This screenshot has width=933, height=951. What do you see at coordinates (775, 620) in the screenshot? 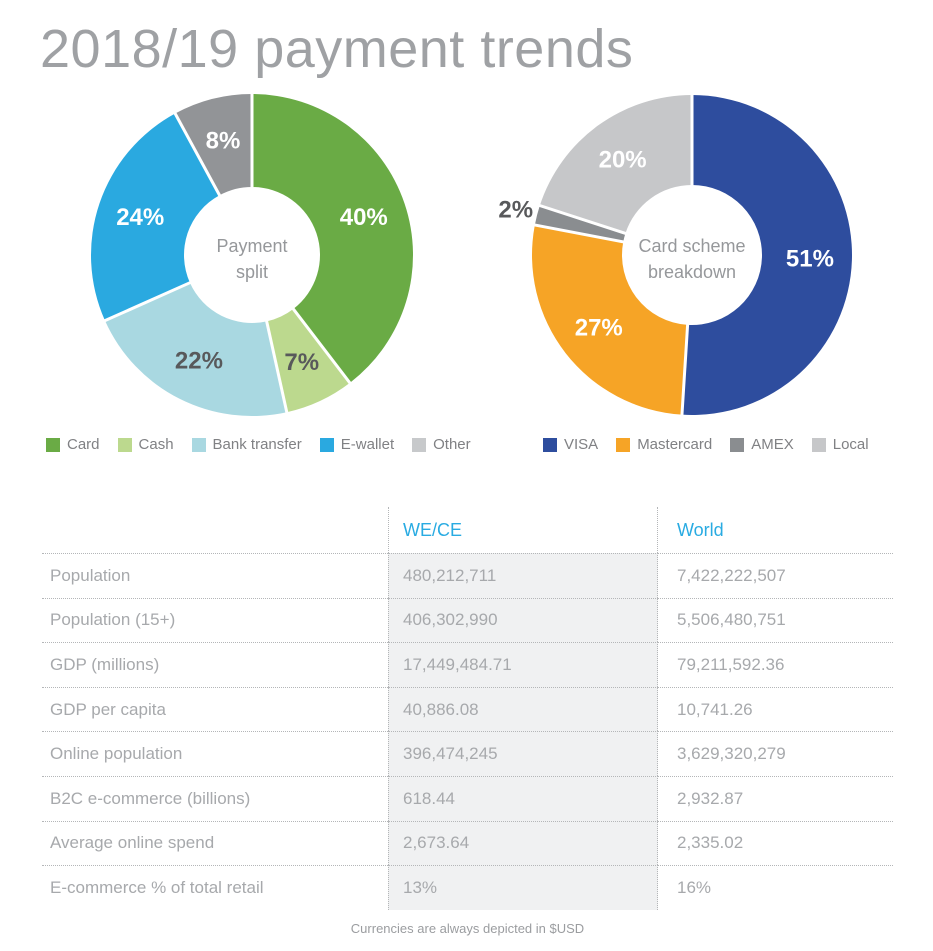
I see `row-value-world: 5,506,480,751` at bounding box center [775, 620].